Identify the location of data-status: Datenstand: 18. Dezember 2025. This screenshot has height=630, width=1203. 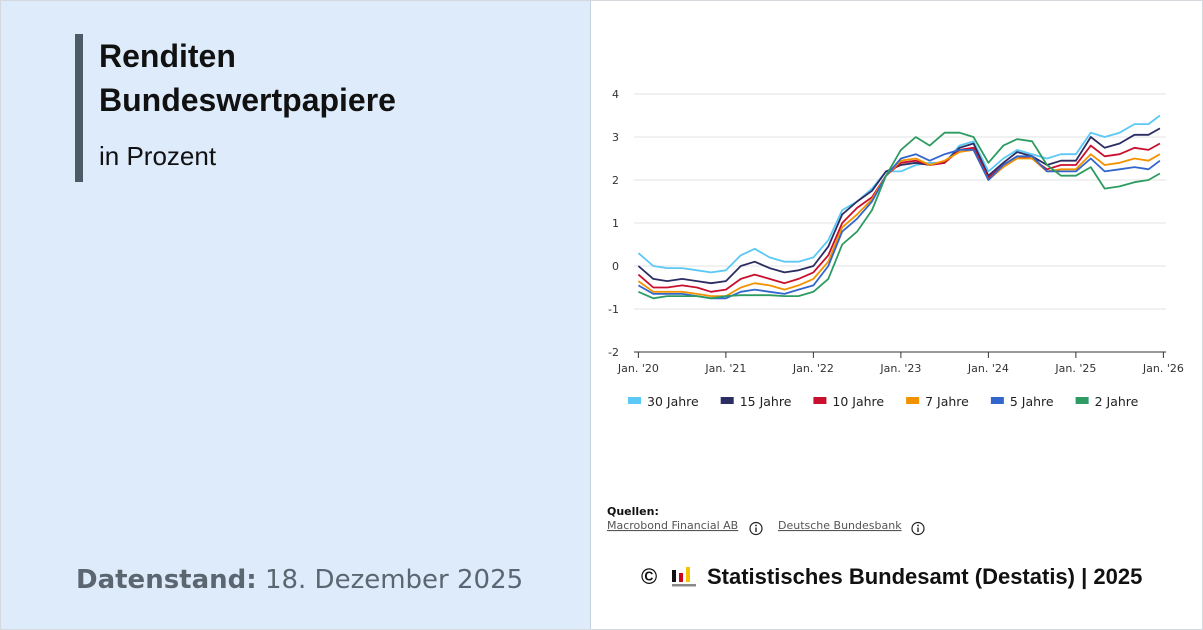
(299, 580).